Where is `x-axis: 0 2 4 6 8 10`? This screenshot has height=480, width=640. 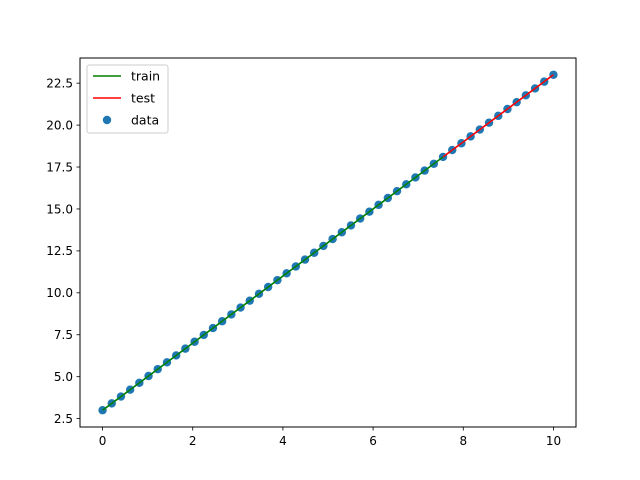
x-axis: 0 2 4 6 8 10 is located at coordinates (330, 437).